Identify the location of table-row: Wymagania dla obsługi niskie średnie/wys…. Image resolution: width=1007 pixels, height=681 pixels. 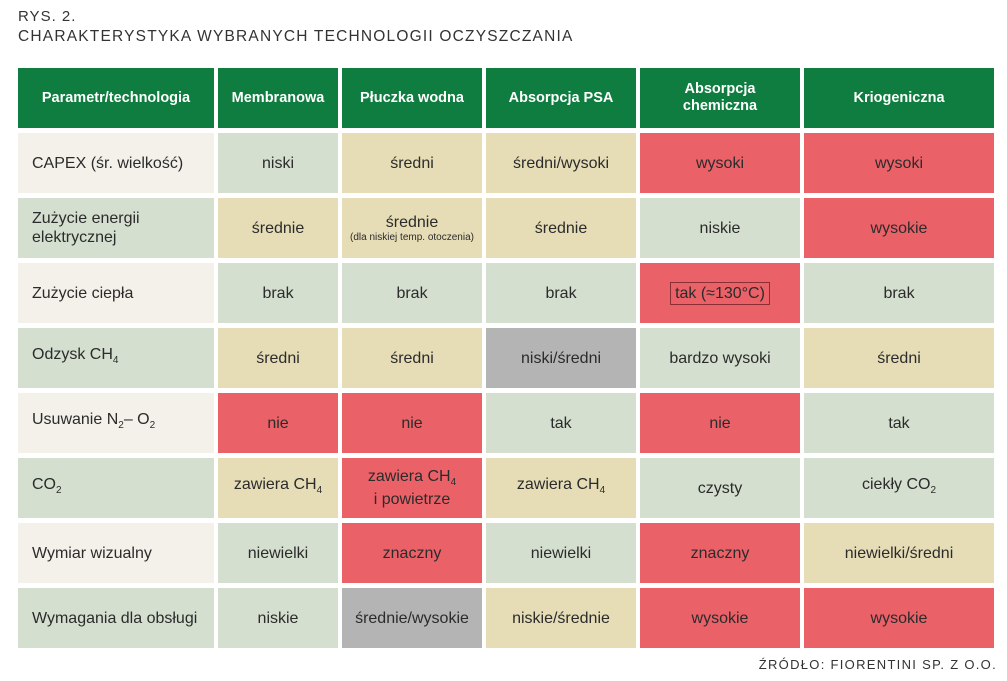
(506, 618).